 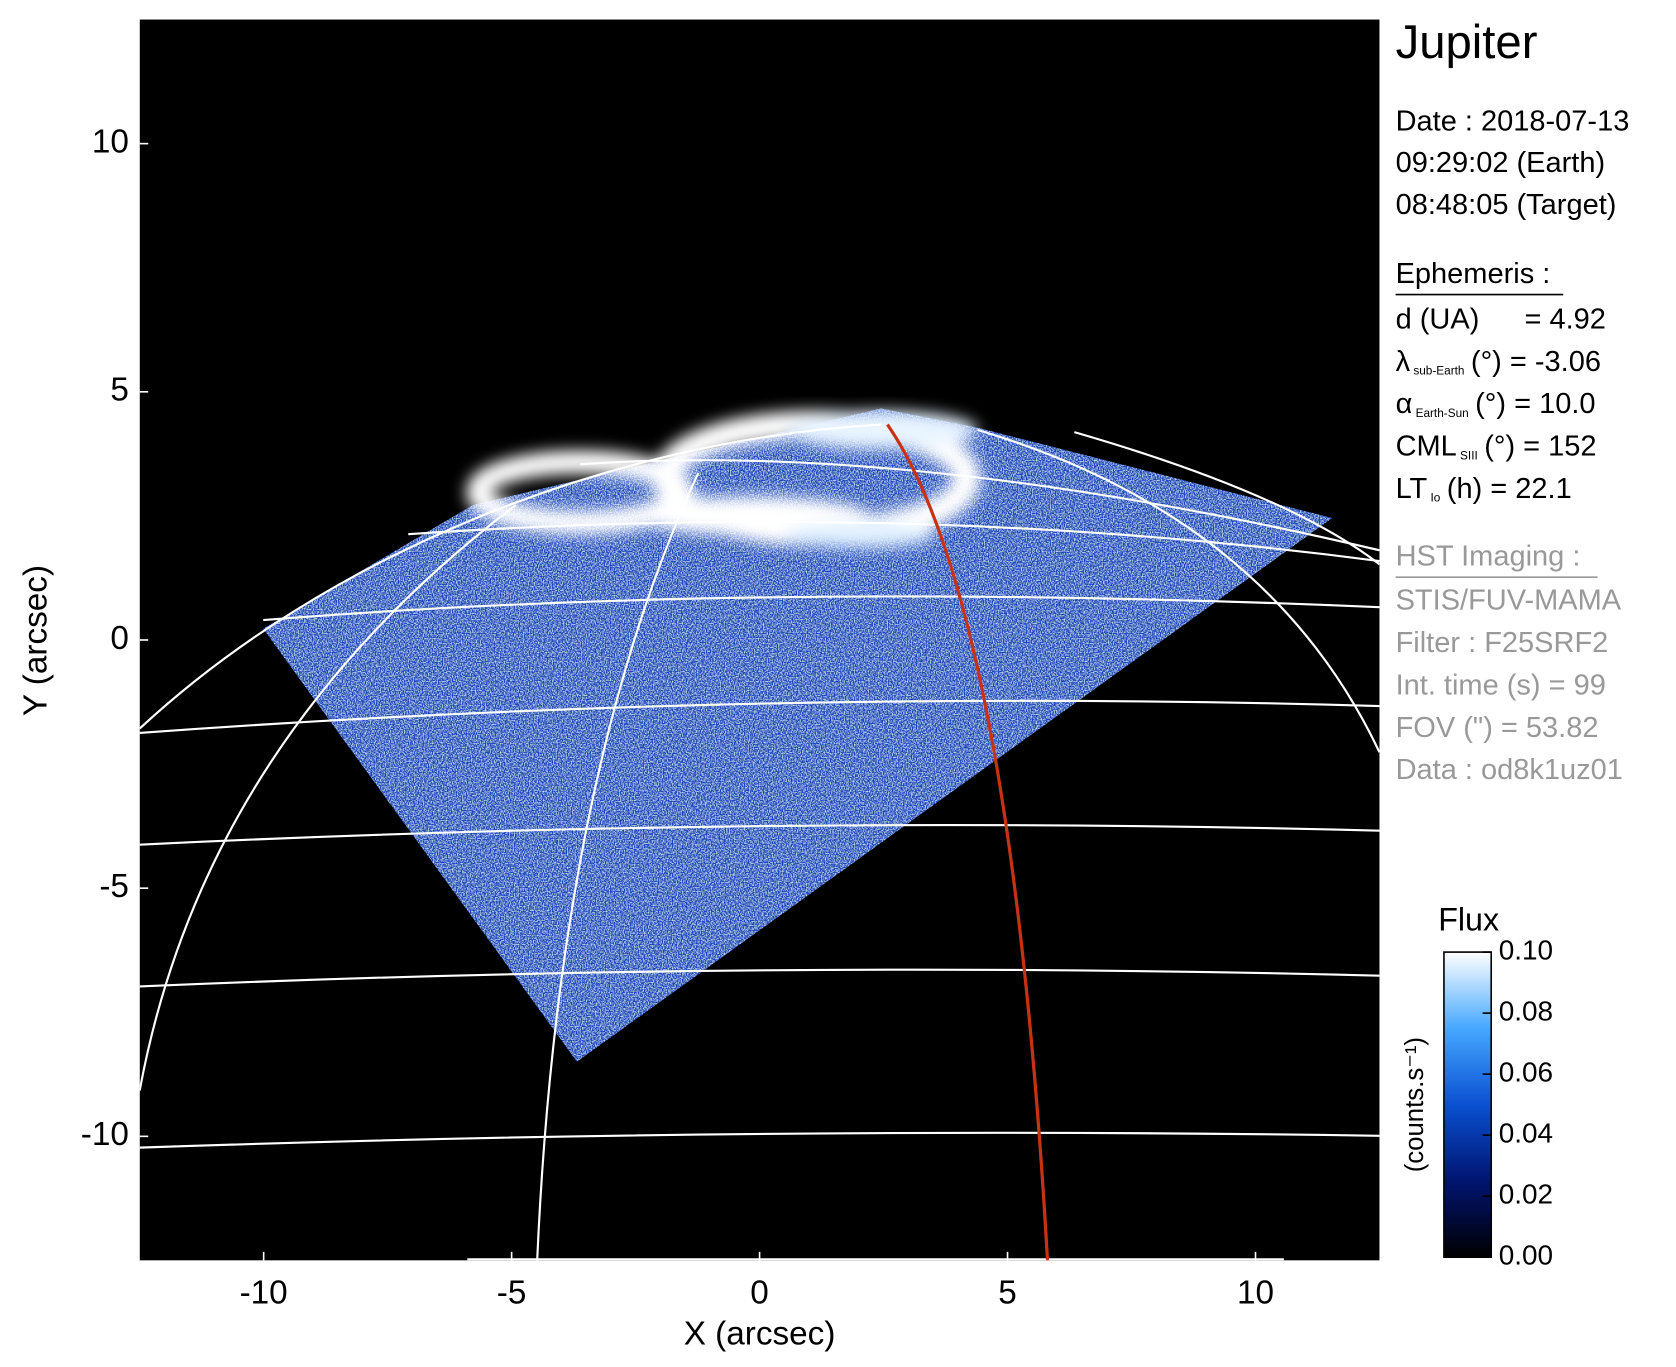 What do you see at coordinates (1469, 455) in the screenshot?
I see `ephemeris-subscript: SIII` at bounding box center [1469, 455].